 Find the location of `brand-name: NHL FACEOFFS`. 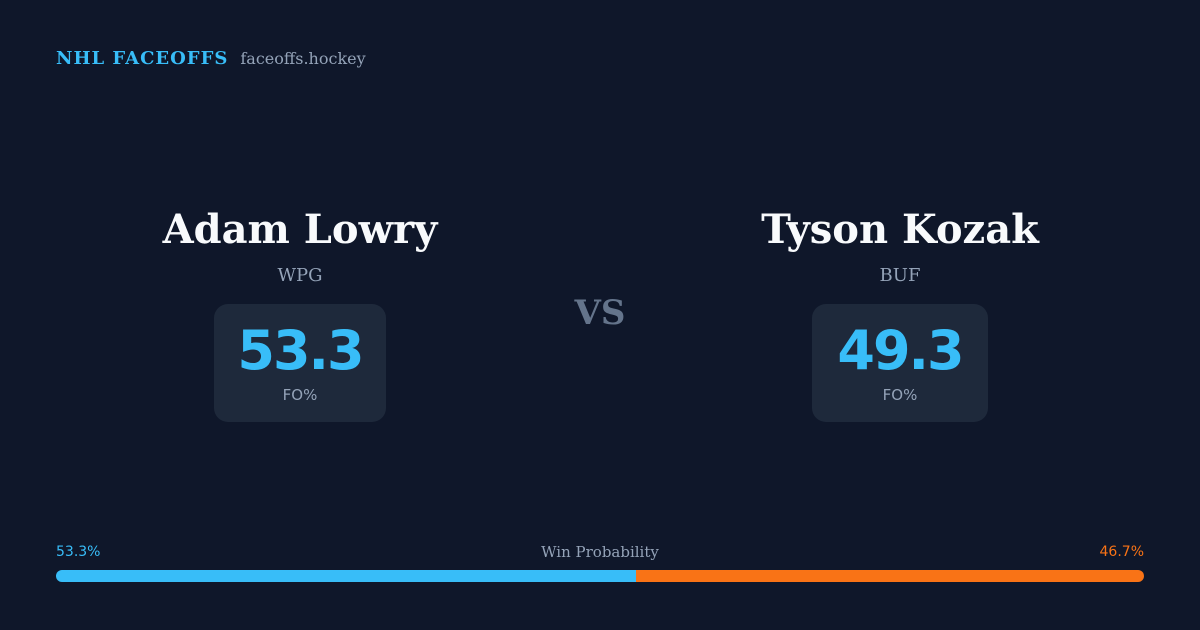

brand-name: NHL FACEOFFS is located at coordinates (142, 58).